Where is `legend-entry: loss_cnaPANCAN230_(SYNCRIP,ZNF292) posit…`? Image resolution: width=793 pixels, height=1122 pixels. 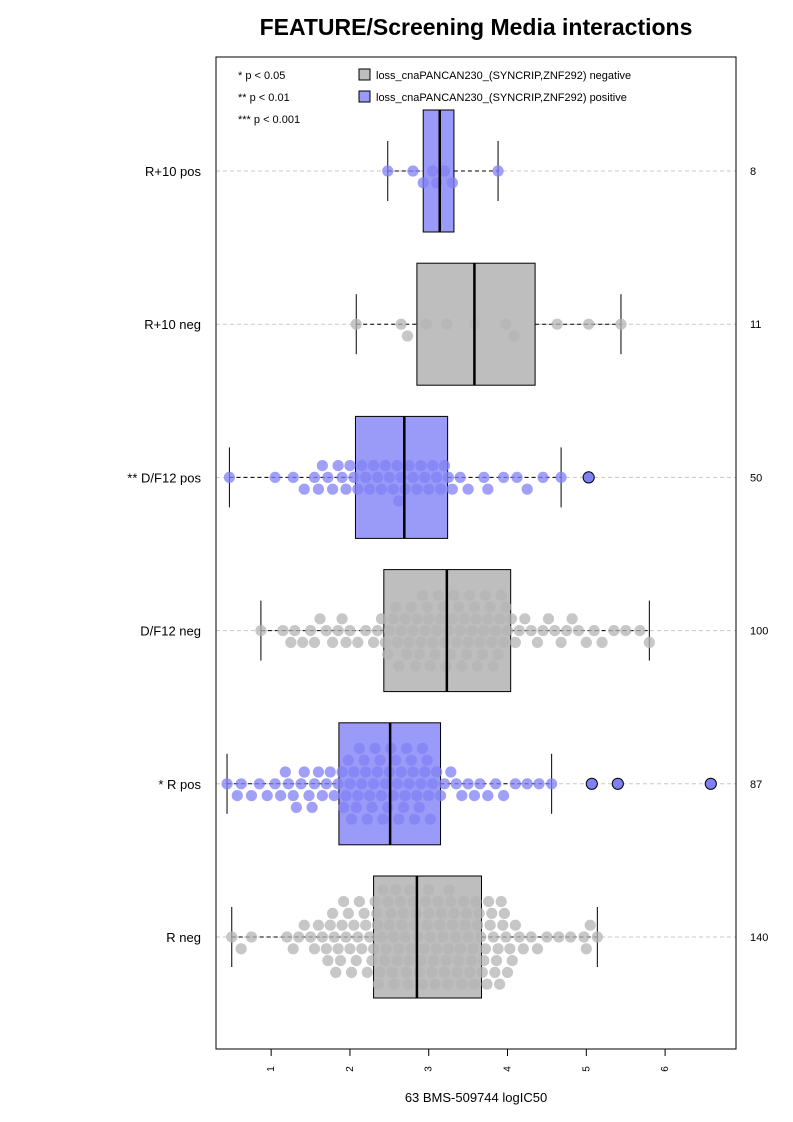 legend-entry: loss_cnaPANCAN230_(SYNCRIP,ZNF292) posit… is located at coordinates (501, 98).